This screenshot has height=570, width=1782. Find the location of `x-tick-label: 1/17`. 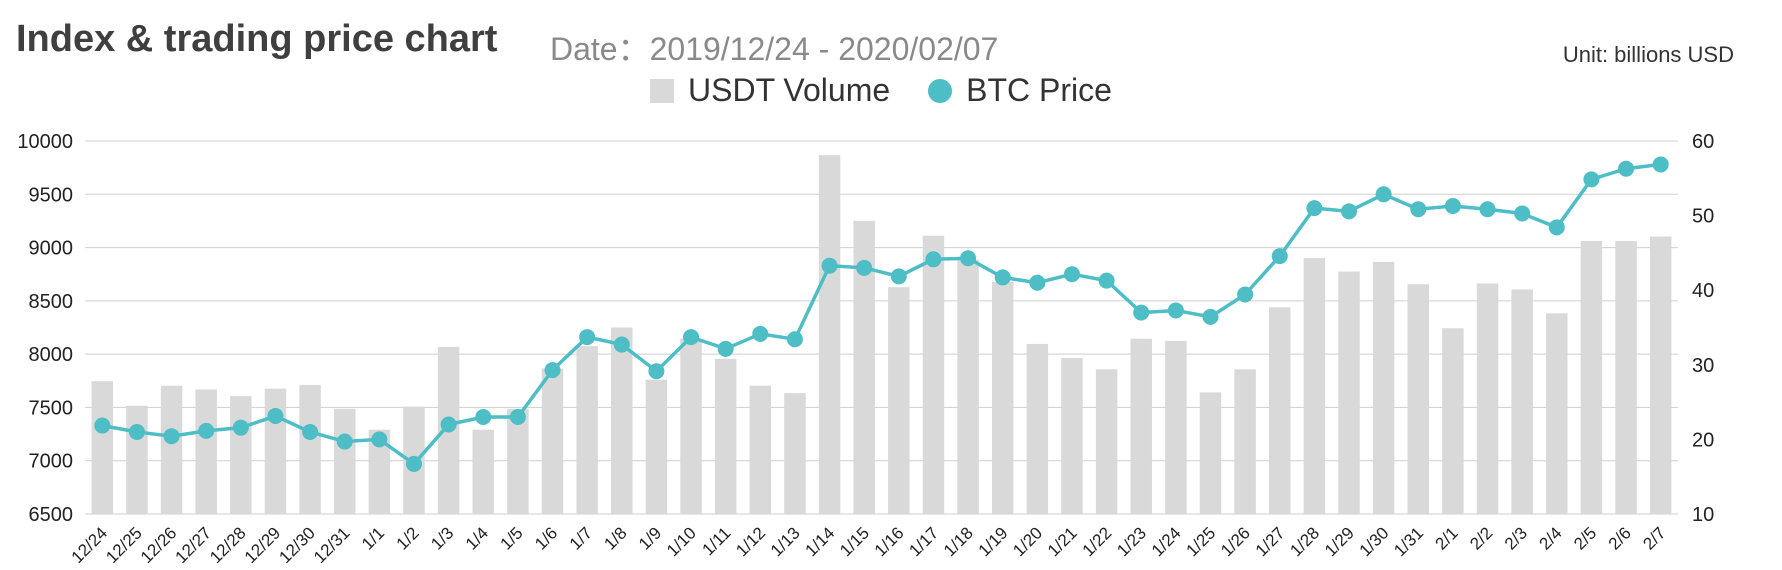

x-tick-label: 1/17 is located at coordinates (923, 541).